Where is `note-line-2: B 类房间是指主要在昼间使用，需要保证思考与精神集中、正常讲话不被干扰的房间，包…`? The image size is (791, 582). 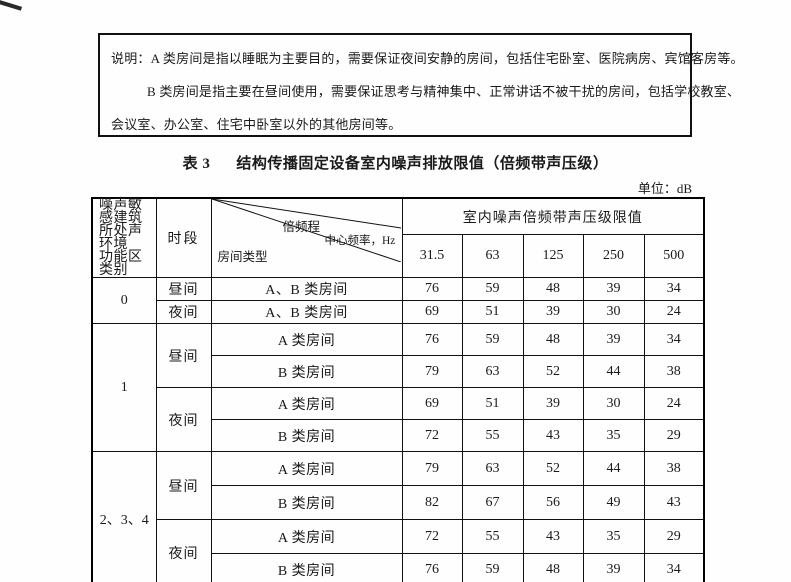 note-line-2: B 类房间是指主要在昼间使用，需要保证思考与精神集中、正常讲话不被干扰的房间，包… is located at coordinates (444, 91).